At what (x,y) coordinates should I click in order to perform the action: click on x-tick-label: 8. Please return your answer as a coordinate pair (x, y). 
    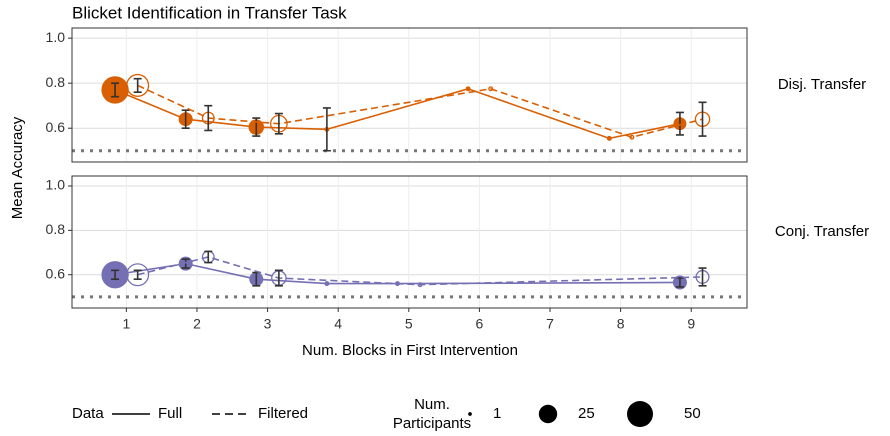
    Looking at the image, I should click on (621, 324).